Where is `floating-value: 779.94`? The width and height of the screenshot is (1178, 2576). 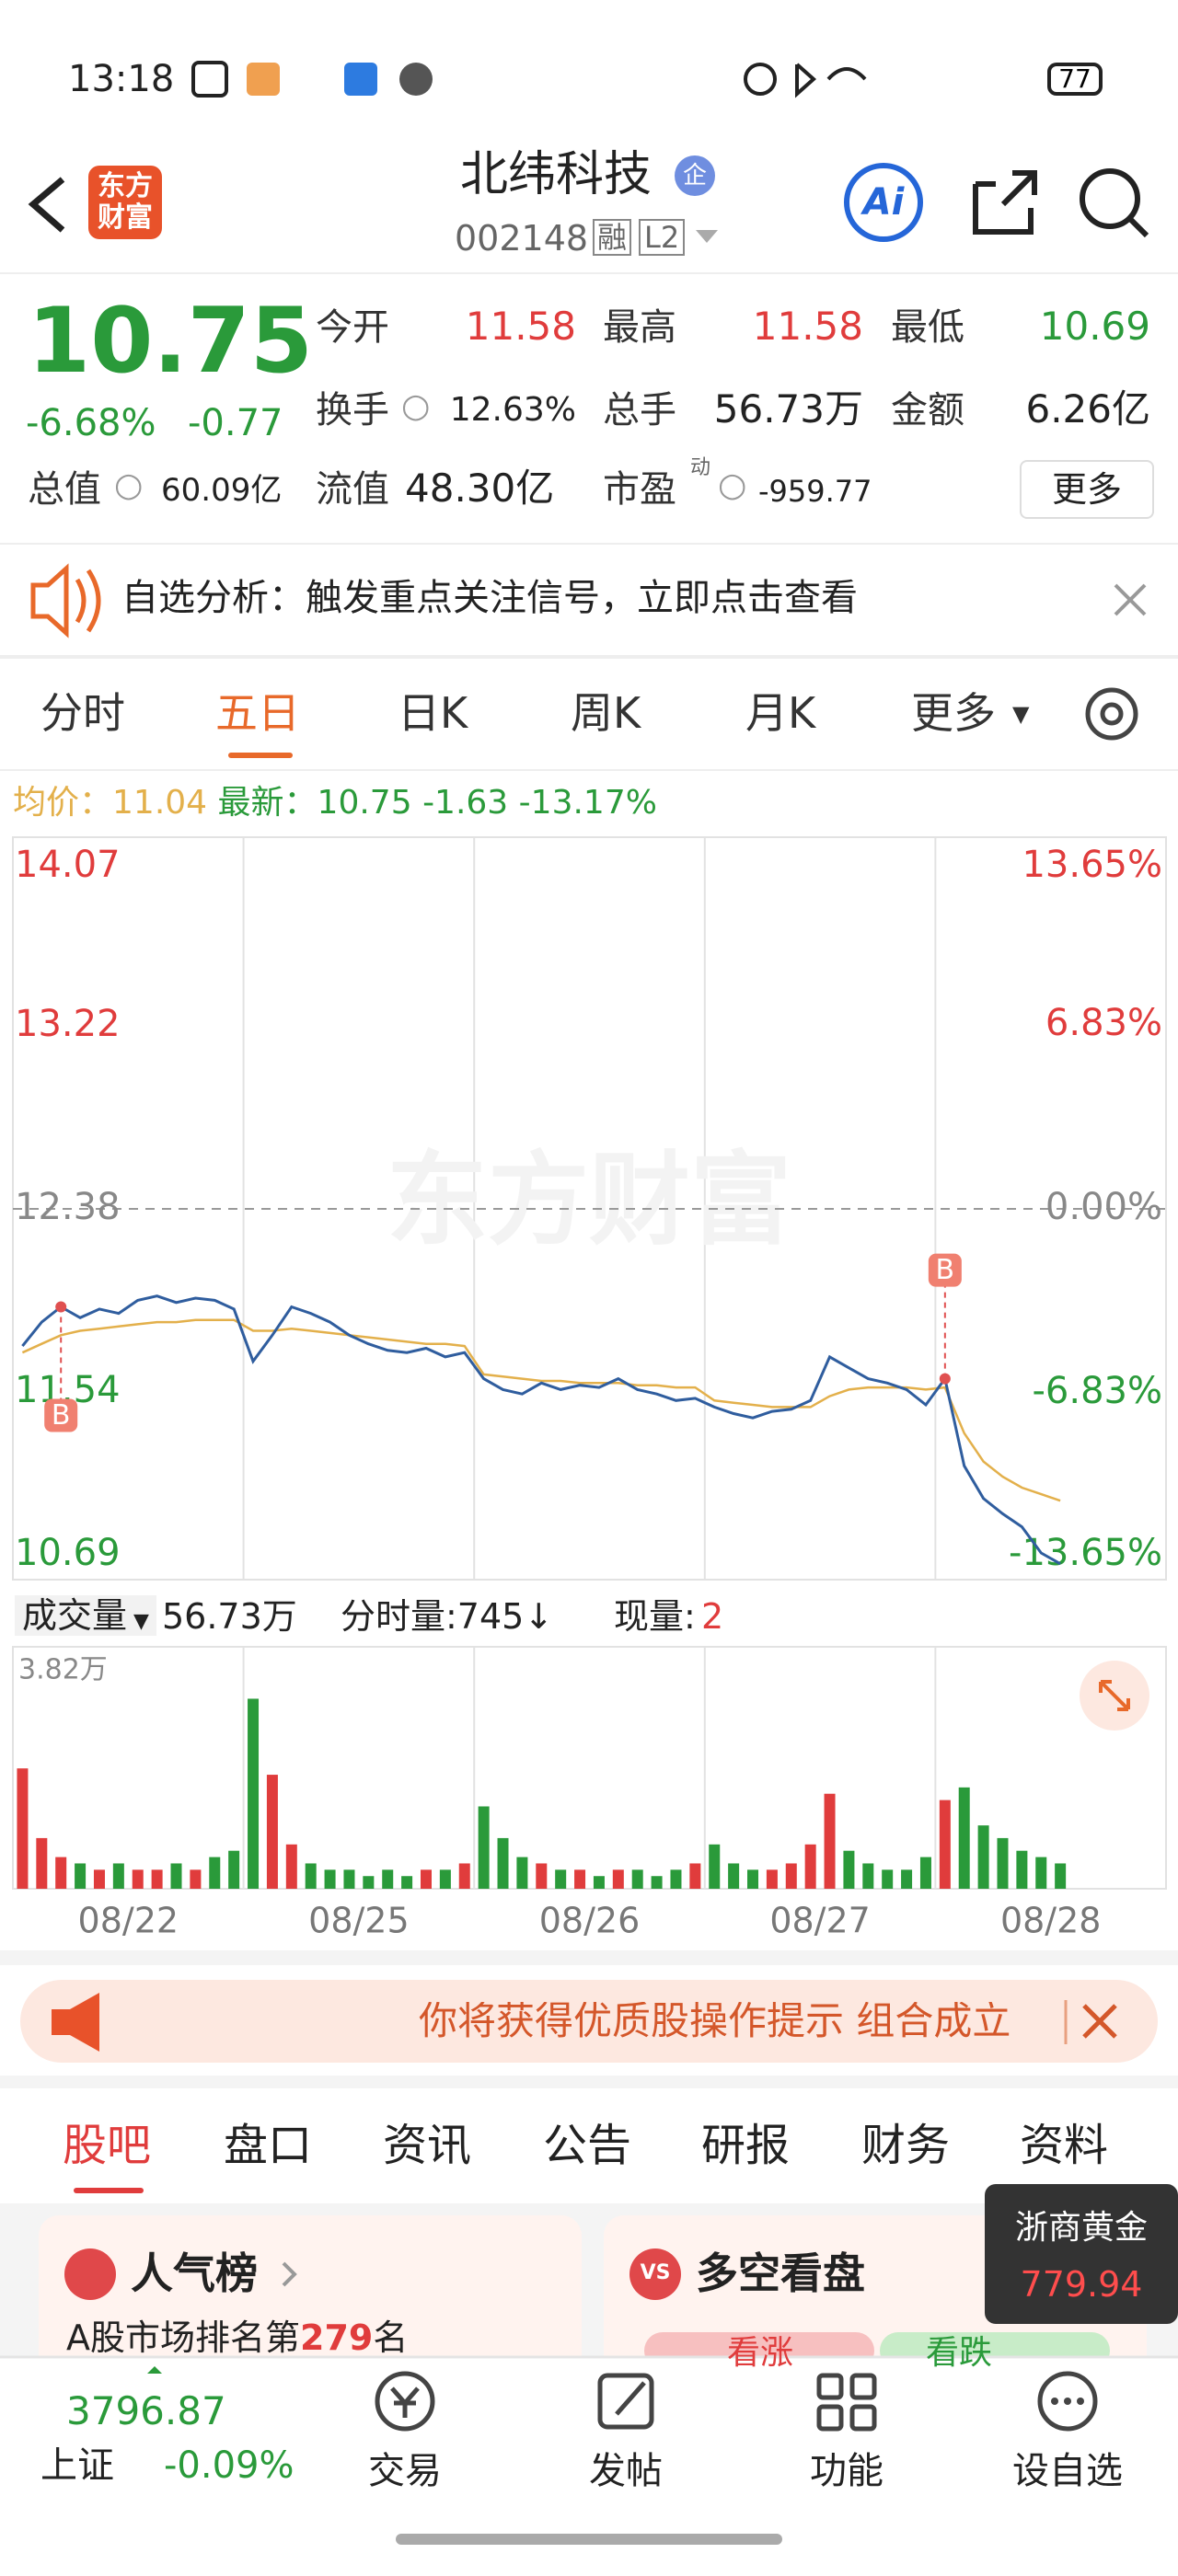 floating-value: 779.94 is located at coordinates (1081, 2284).